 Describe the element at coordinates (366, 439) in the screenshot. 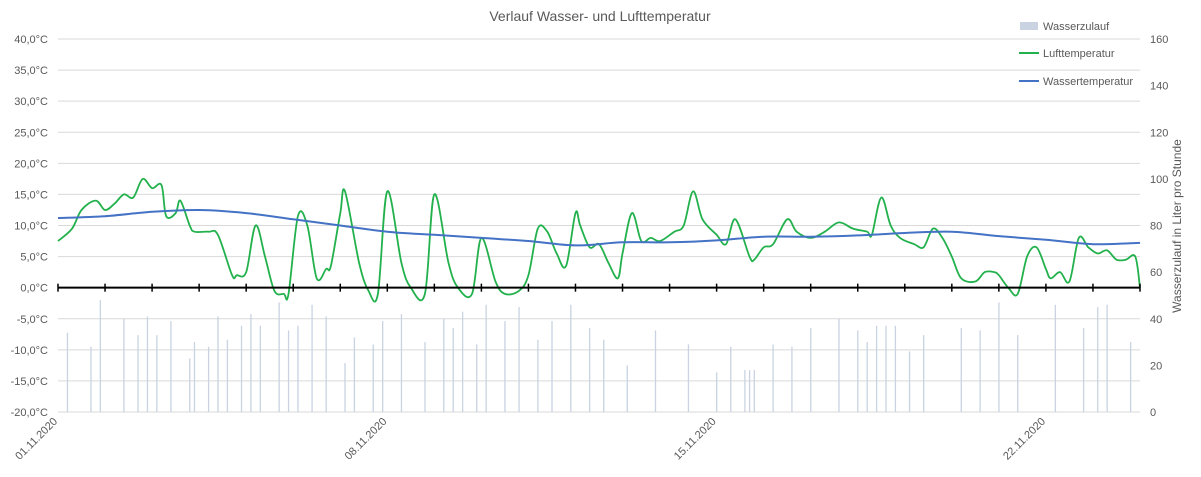

I see `x-tick-label: 08.11.2020` at that location.